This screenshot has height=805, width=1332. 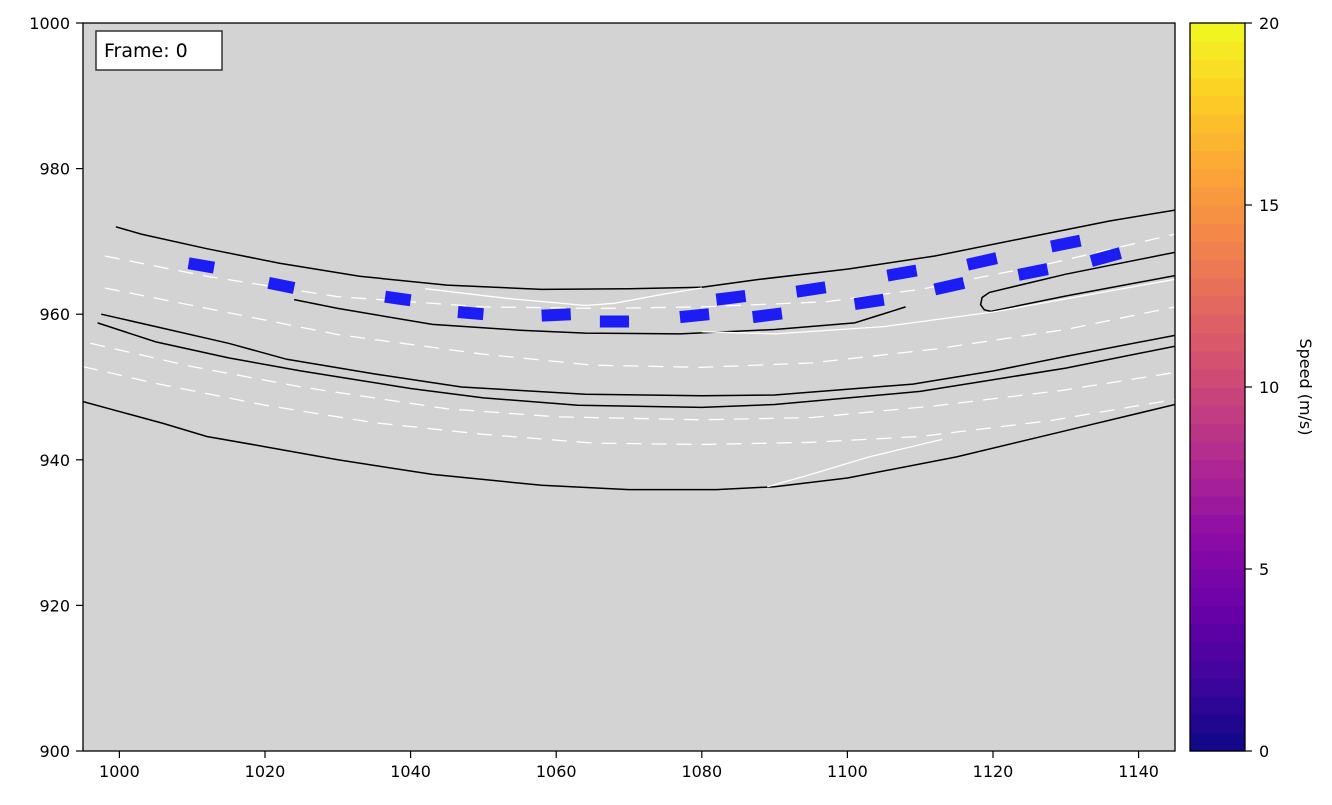 I want to click on trajectory, so click(x=654, y=281).